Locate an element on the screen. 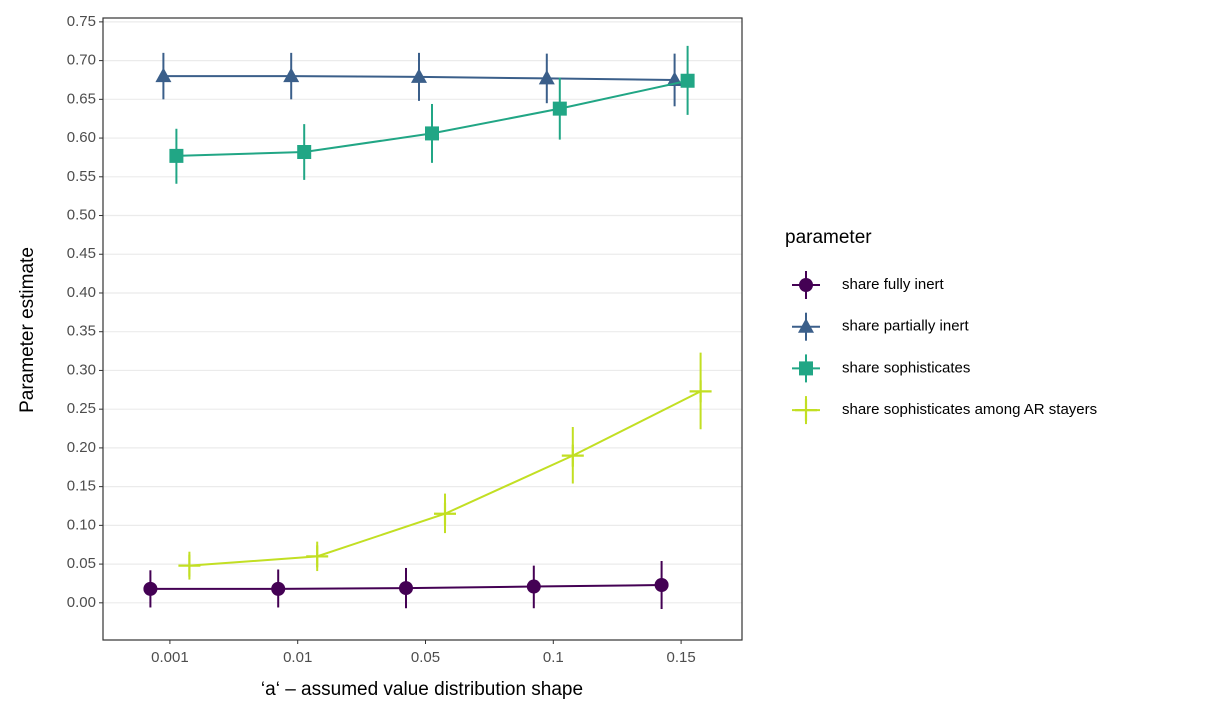  legend-label: share sophisticates among AR stayers is located at coordinates (969, 409).